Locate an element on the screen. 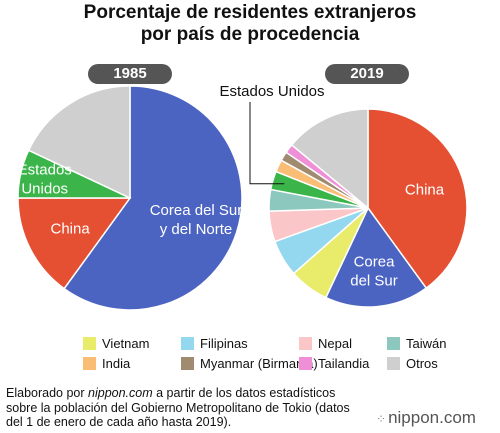 This screenshot has width=500, height=433. slice-label-line-2019-china-0: China is located at coordinates (425, 190).